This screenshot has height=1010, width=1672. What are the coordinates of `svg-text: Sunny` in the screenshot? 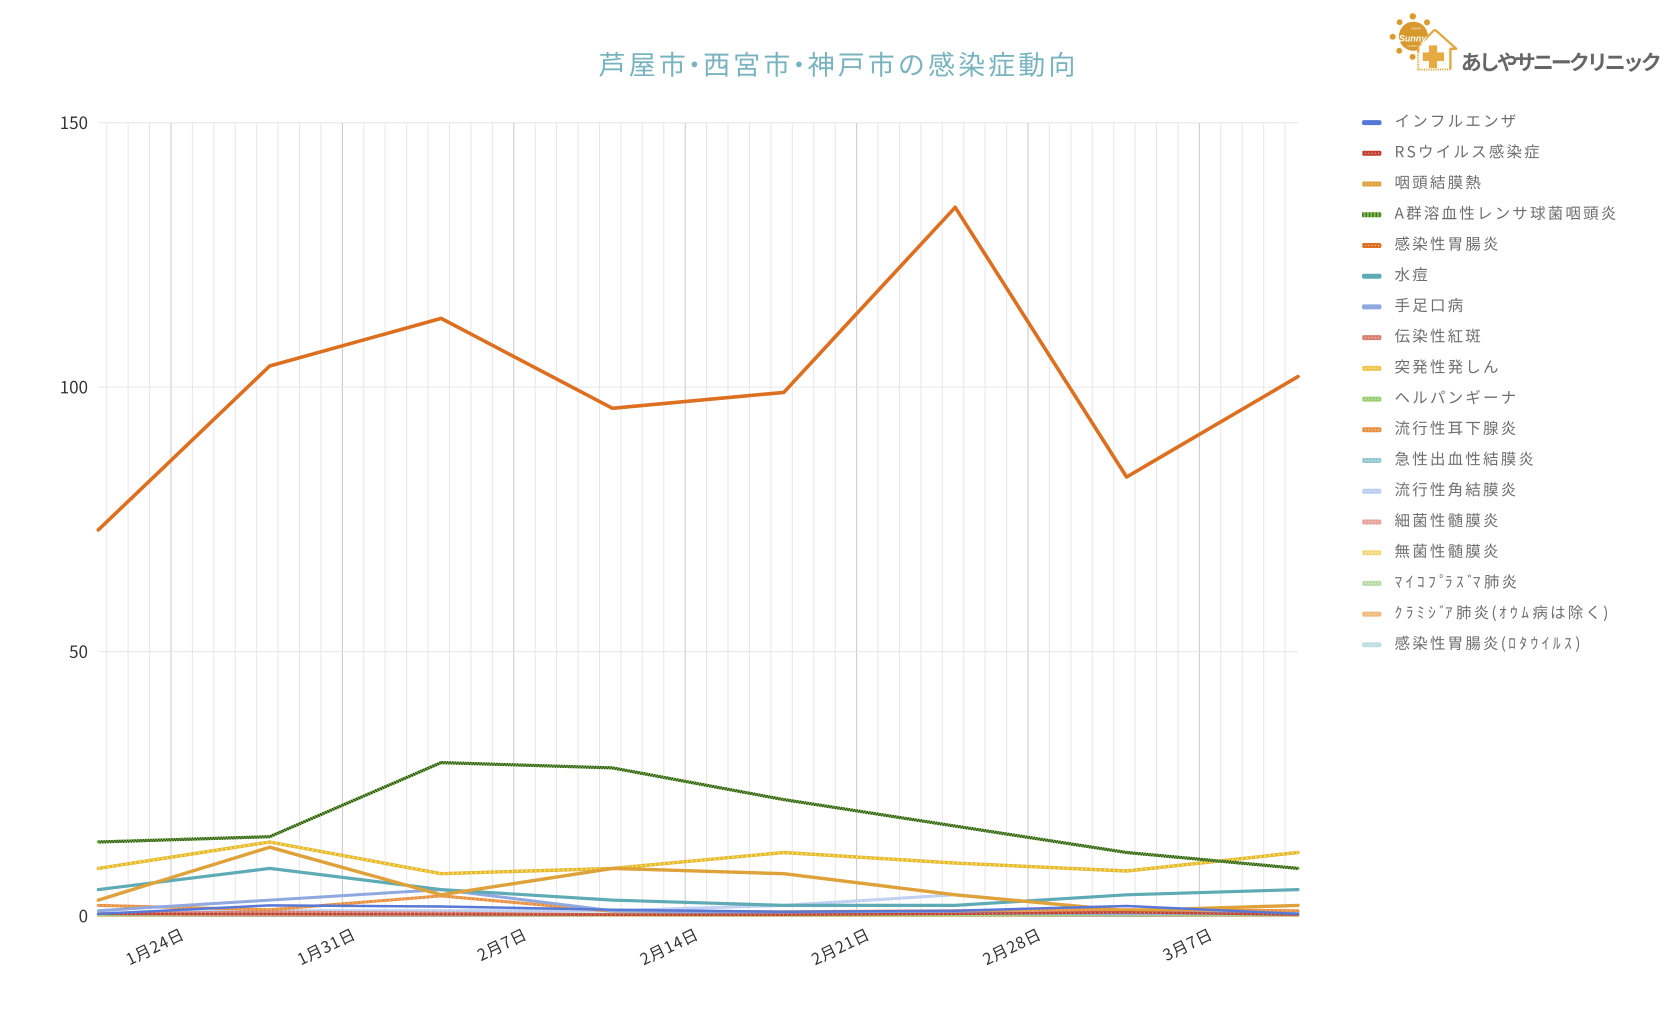 It's located at (1413, 38).